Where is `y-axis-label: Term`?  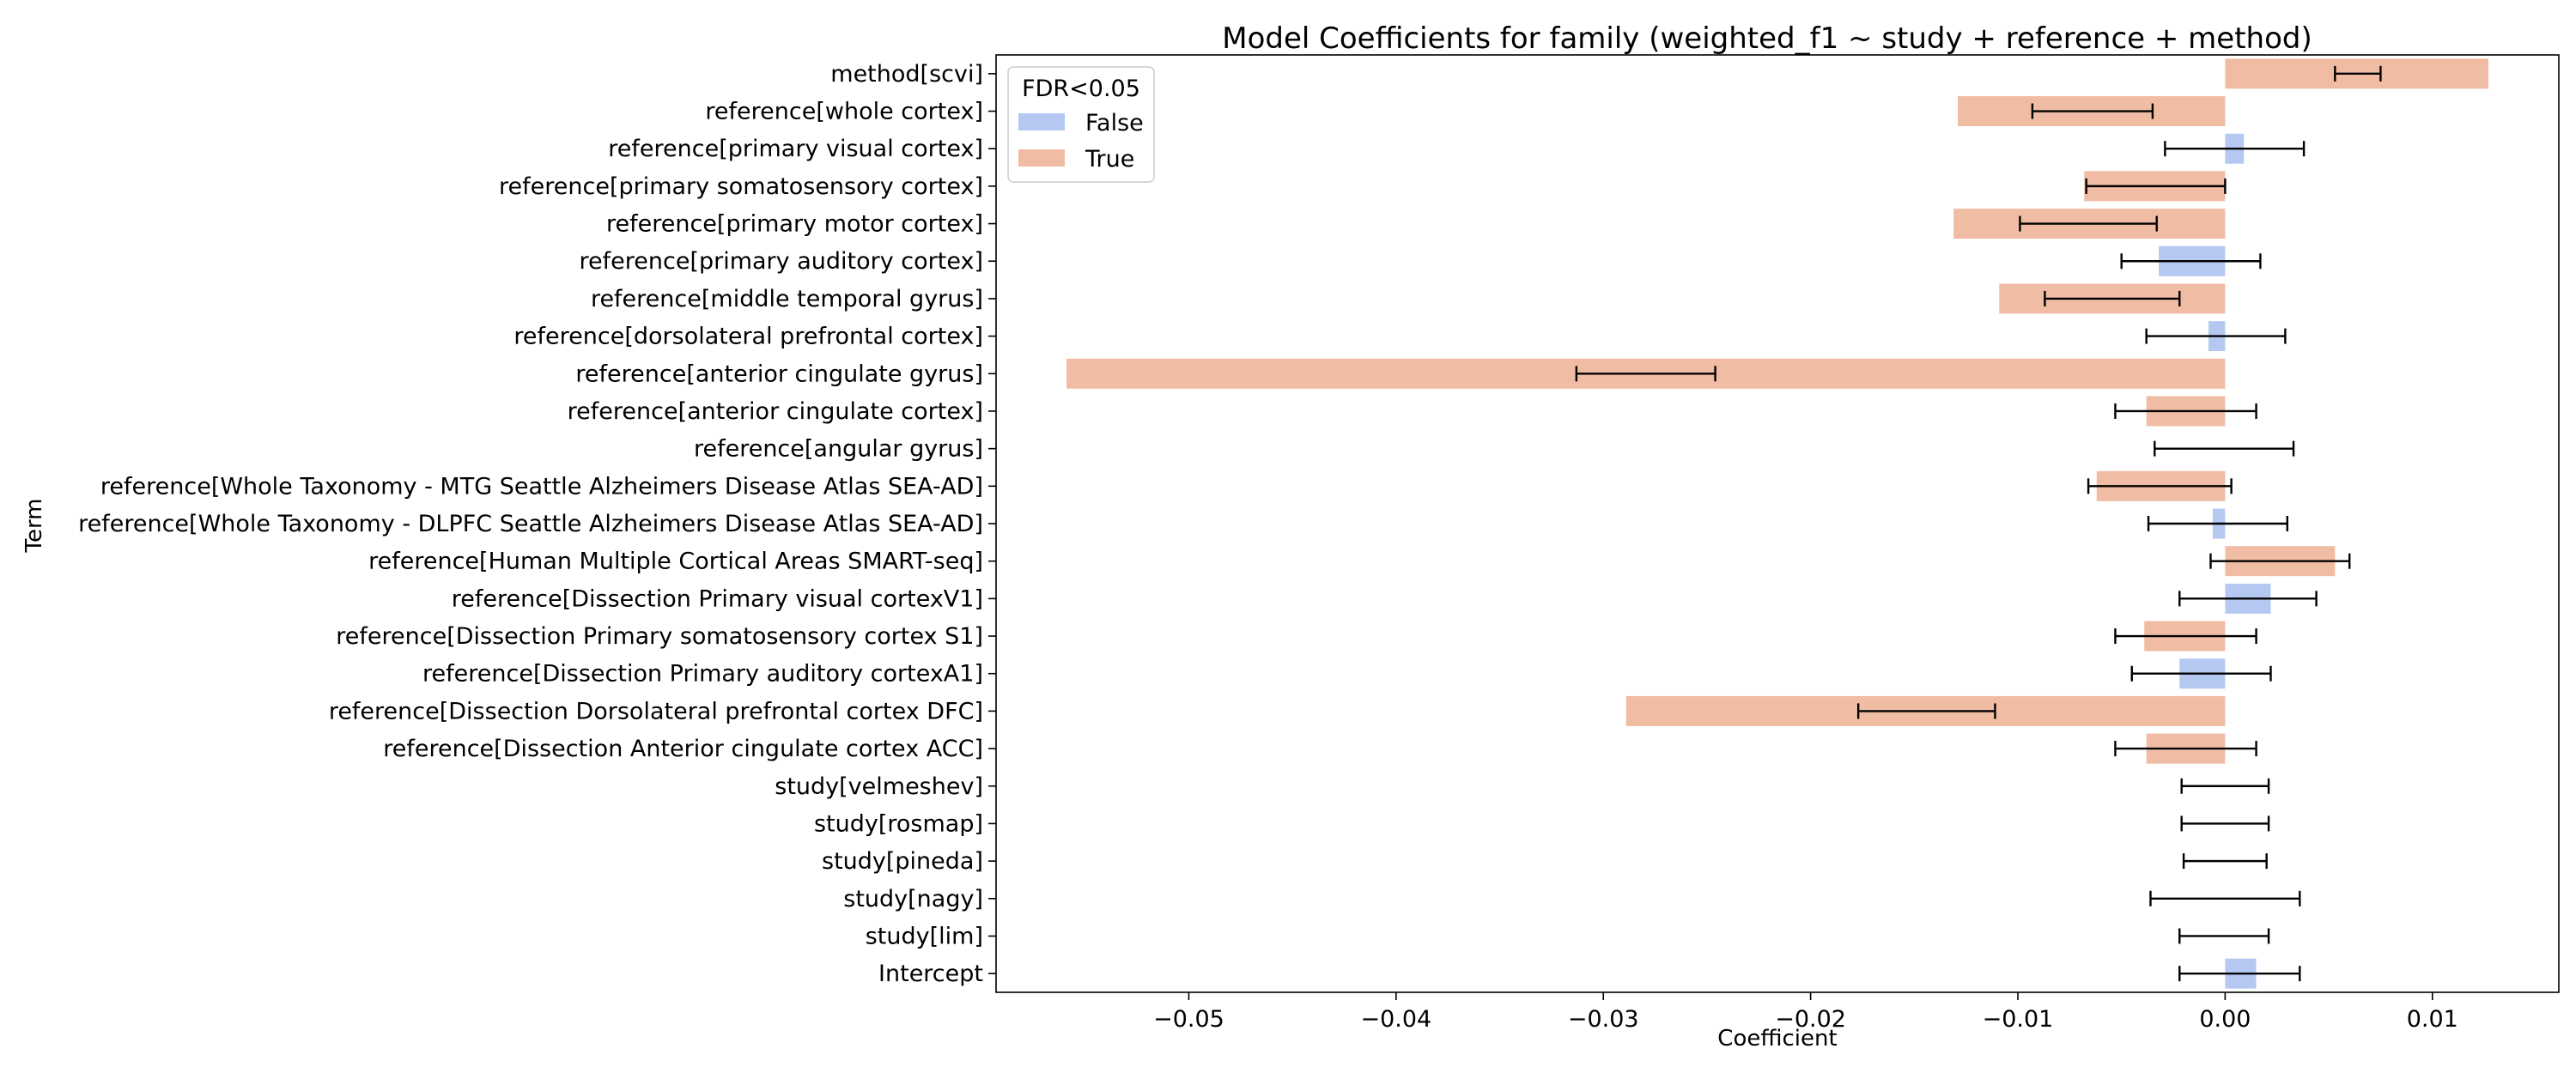 y-axis-label: Term is located at coordinates (34, 525).